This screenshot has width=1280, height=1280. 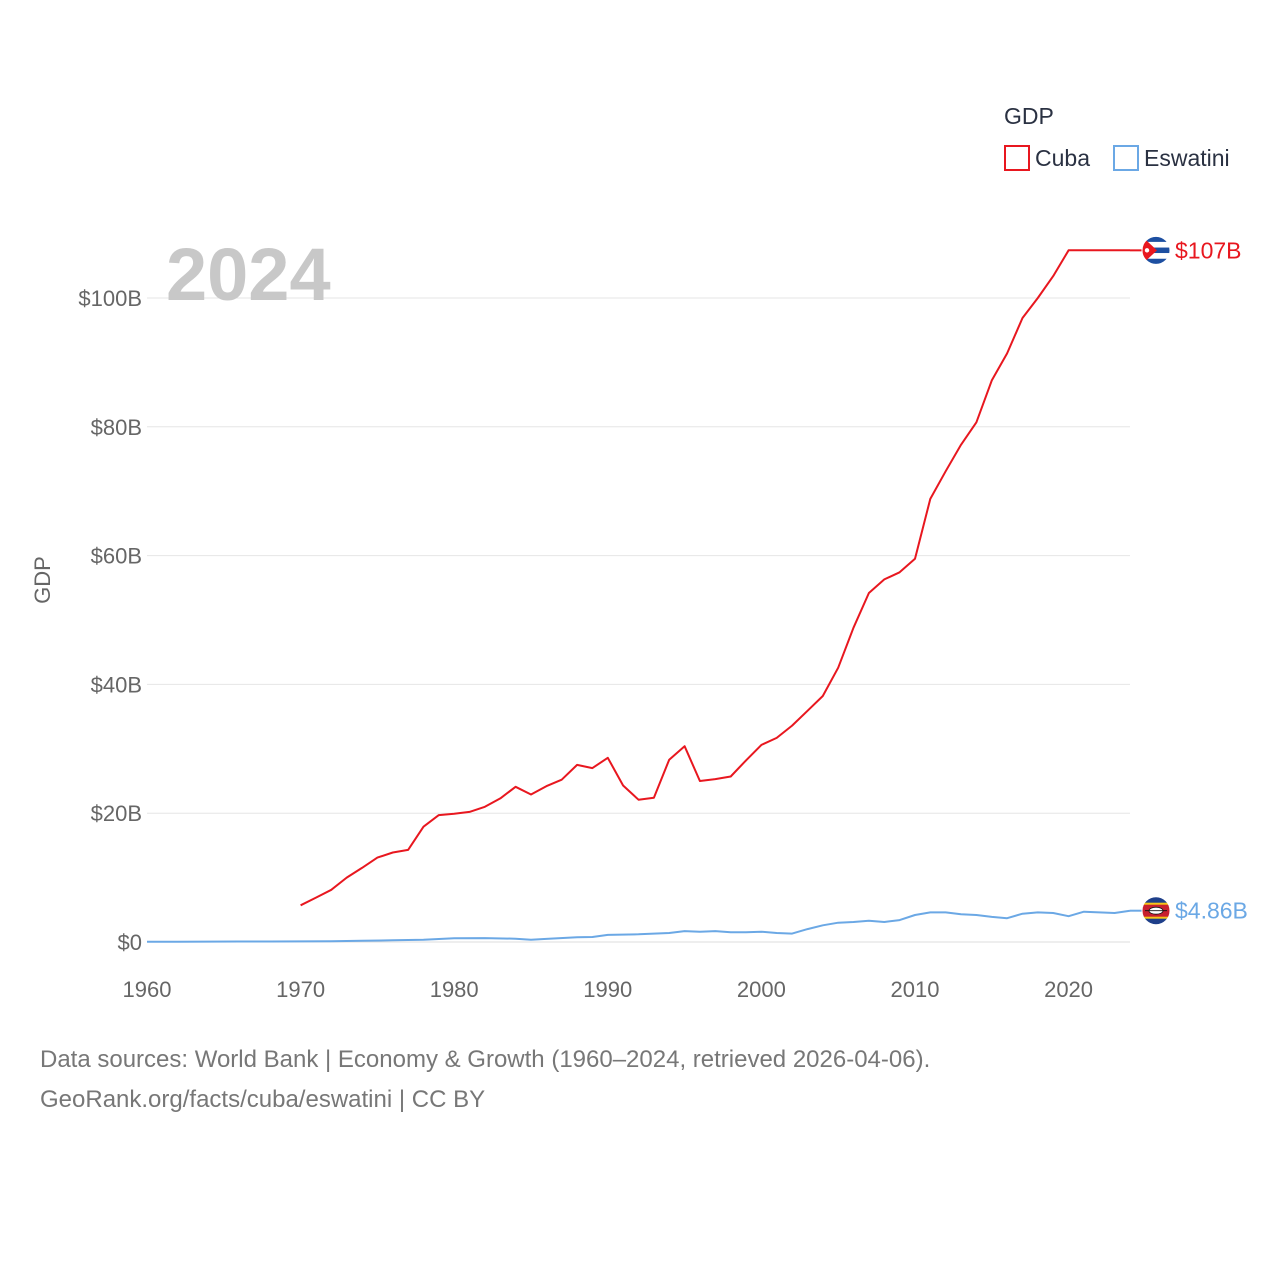 I want to click on x-tick-label: 1970, so click(x=300, y=989).